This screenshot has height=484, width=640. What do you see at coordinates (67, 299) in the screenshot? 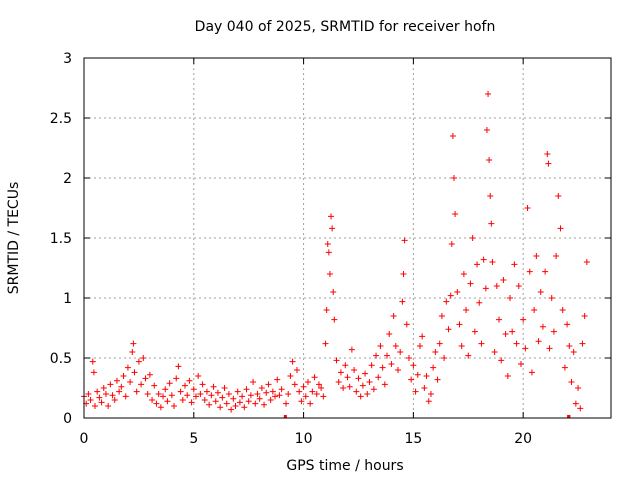
I see `y-tick-label: 1` at bounding box center [67, 299].